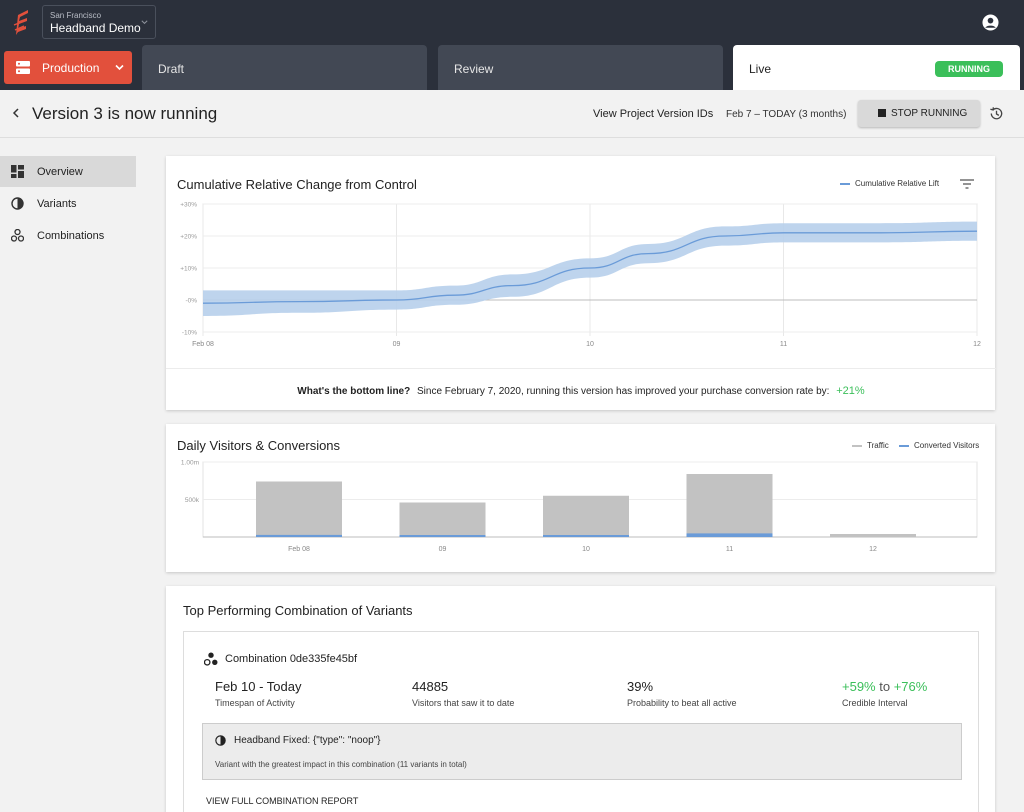 The height and width of the screenshot is (812, 1024). I want to click on daily-visitors-chart: 1.00m 500k Feb 08 09 10 11 12, so click(579, 506).